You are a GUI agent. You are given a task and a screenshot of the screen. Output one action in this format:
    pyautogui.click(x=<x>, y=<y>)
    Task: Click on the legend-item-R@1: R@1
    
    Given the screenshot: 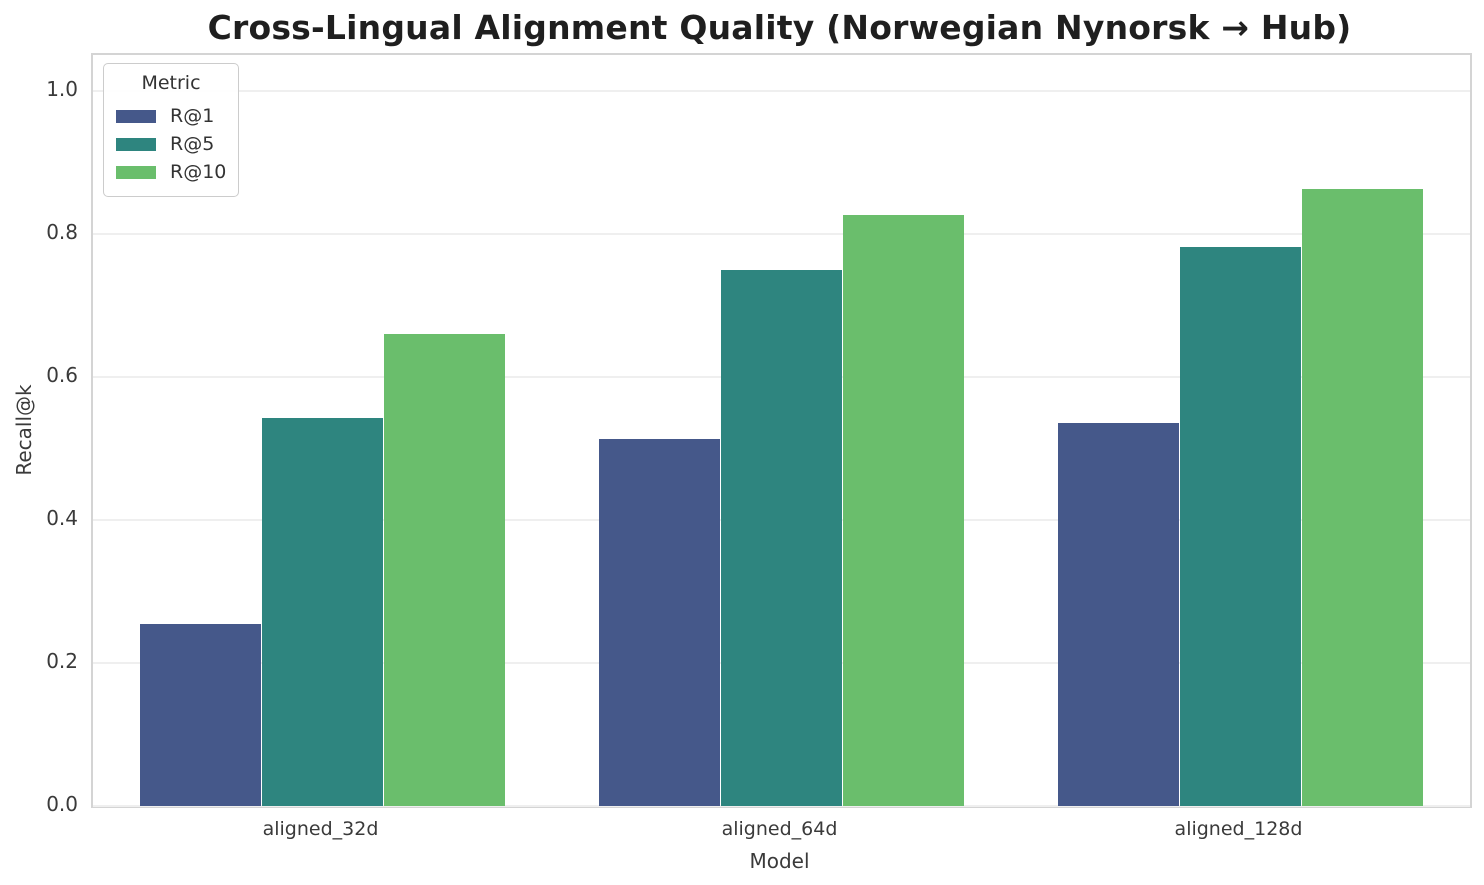 What is the action you would take?
    pyautogui.click(x=171, y=116)
    